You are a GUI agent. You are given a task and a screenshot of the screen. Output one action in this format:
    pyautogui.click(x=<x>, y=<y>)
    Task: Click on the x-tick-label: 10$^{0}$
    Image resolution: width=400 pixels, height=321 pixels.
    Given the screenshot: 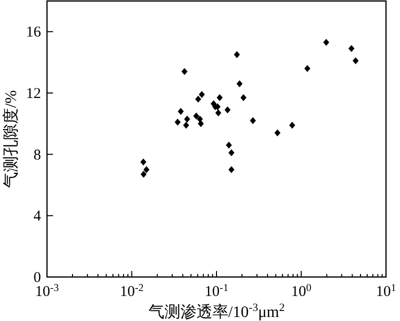 What is the action you would take?
    pyautogui.click(x=301, y=291)
    